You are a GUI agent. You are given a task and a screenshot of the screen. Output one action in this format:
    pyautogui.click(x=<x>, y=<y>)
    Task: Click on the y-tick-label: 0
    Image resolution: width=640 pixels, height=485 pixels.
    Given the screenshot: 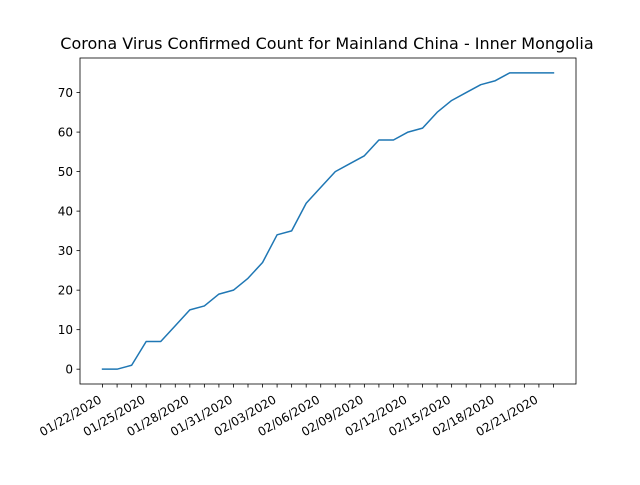 What is the action you would take?
    pyautogui.click(x=69, y=370)
    